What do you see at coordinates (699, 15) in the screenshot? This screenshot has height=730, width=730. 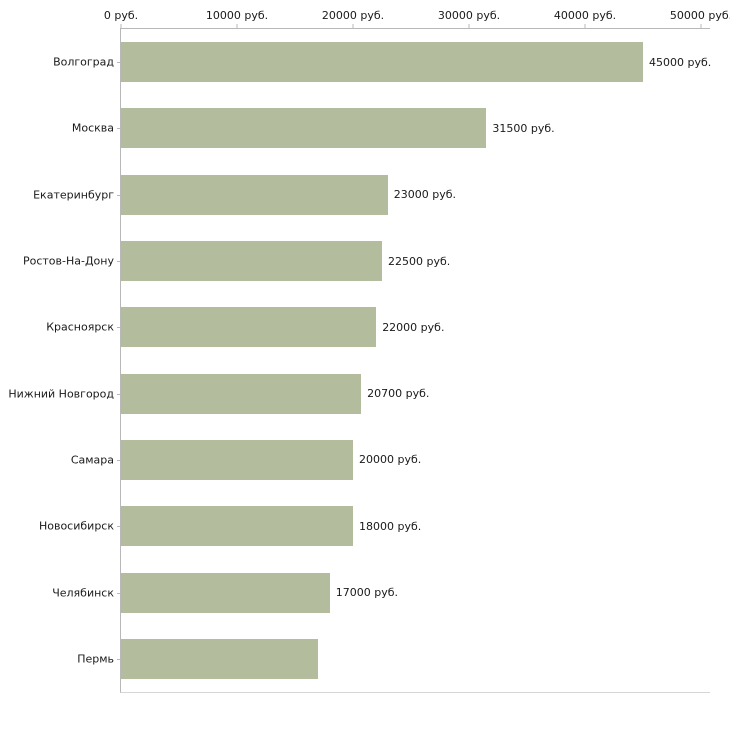 I see `x-tick-label: 50000 руб.` at bounding box center [699, 15].